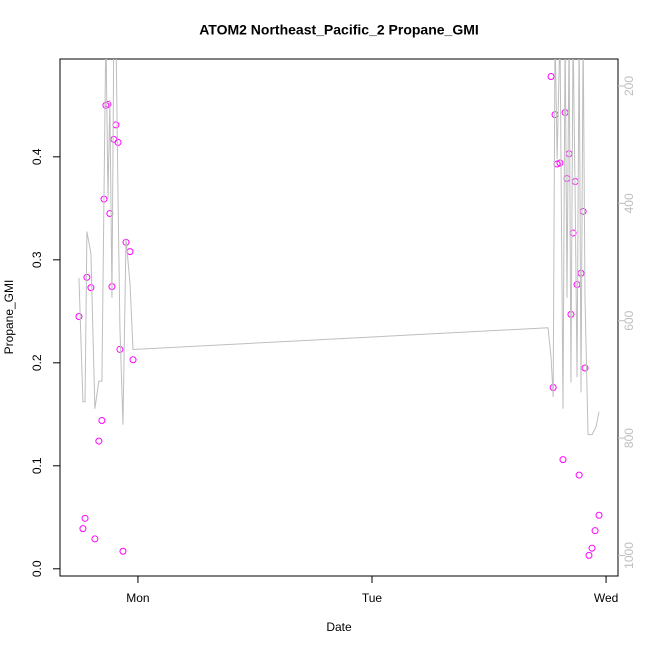 The height and width of the screenshot is (655, 650). I want to click on y2-tick-label: 1000, so click(629, 555).